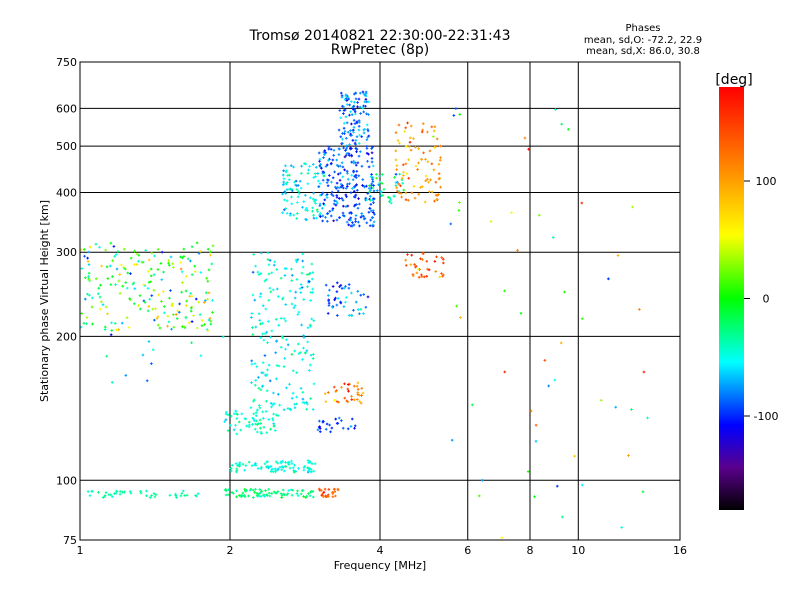  I want to click on x-axis-label: Frequency [MHz], so click(380, 565).